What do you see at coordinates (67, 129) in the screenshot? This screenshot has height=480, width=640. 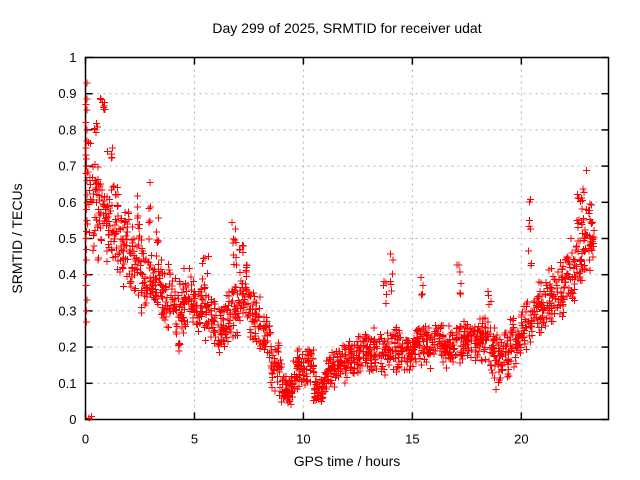 I see `y-tick-label: 0.8` at bounding box center [67, 129].